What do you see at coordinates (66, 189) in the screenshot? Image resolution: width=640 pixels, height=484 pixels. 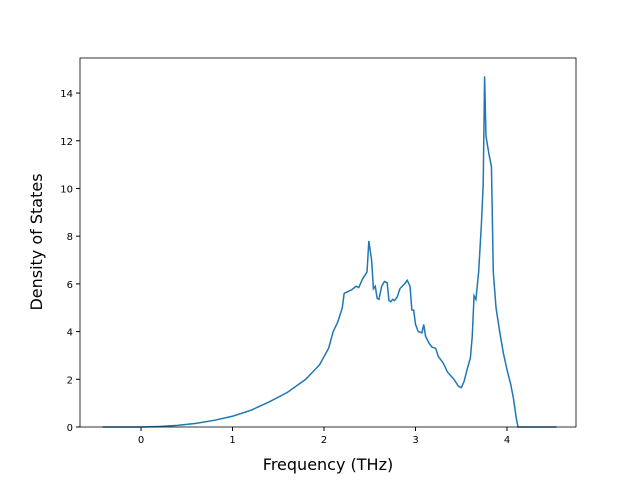 I see `y-tick-label: 10` at bounding box center [66, 189].